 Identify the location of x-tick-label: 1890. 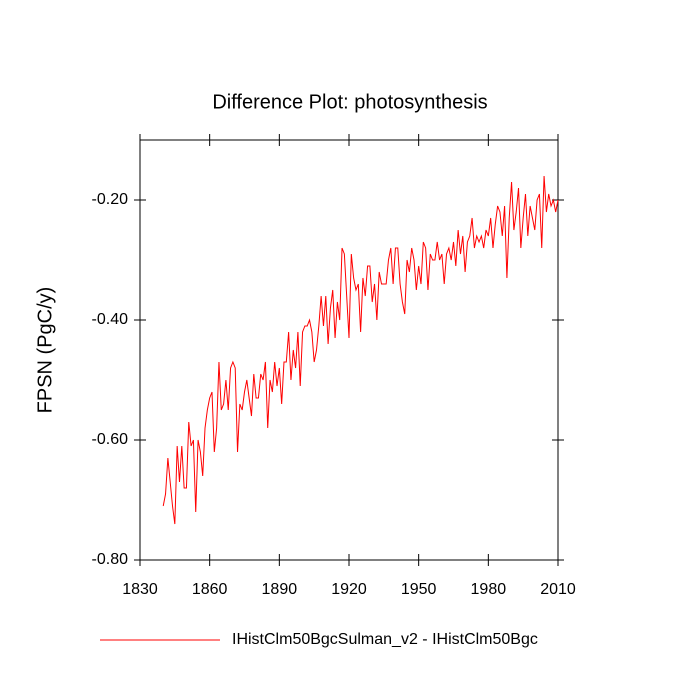
(280, 589).